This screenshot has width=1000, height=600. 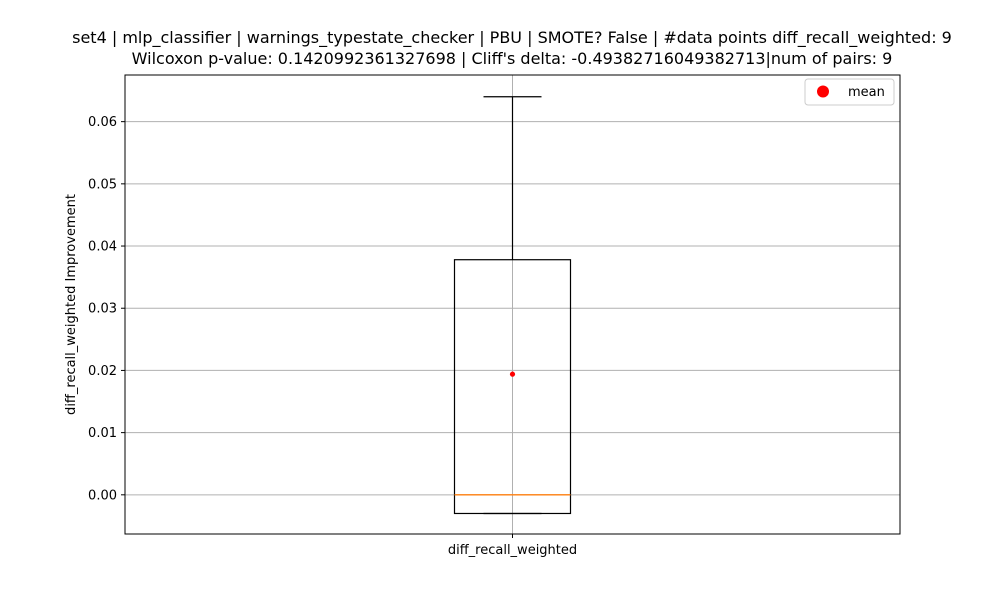 I want to click on y-tick-label: 0.02, so click(x=102, y=371).